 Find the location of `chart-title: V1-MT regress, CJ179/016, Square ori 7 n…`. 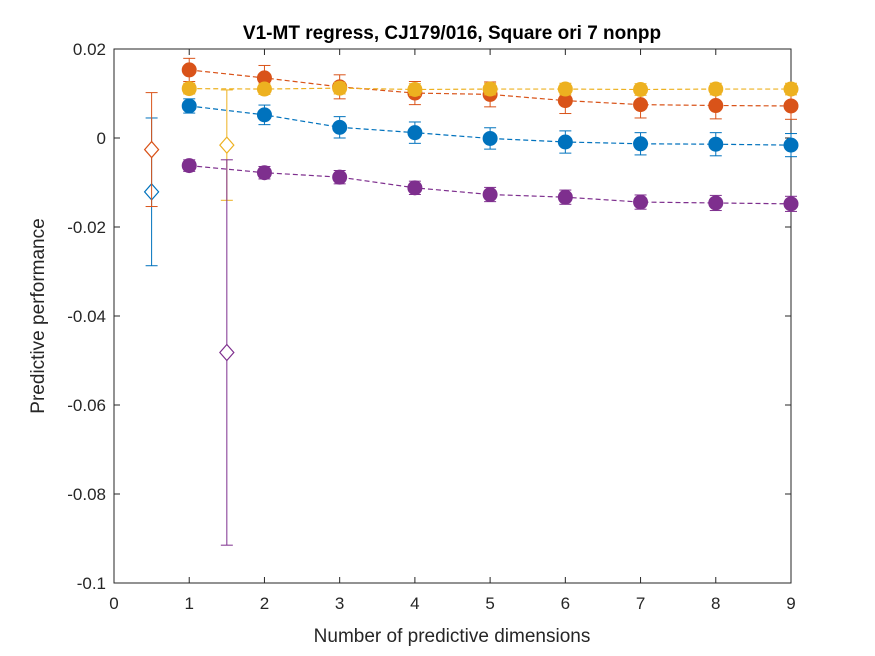

chart-title: V1-MT regress, CJ179/016, Square ori 7 n… is located at coordinates (452, 33).